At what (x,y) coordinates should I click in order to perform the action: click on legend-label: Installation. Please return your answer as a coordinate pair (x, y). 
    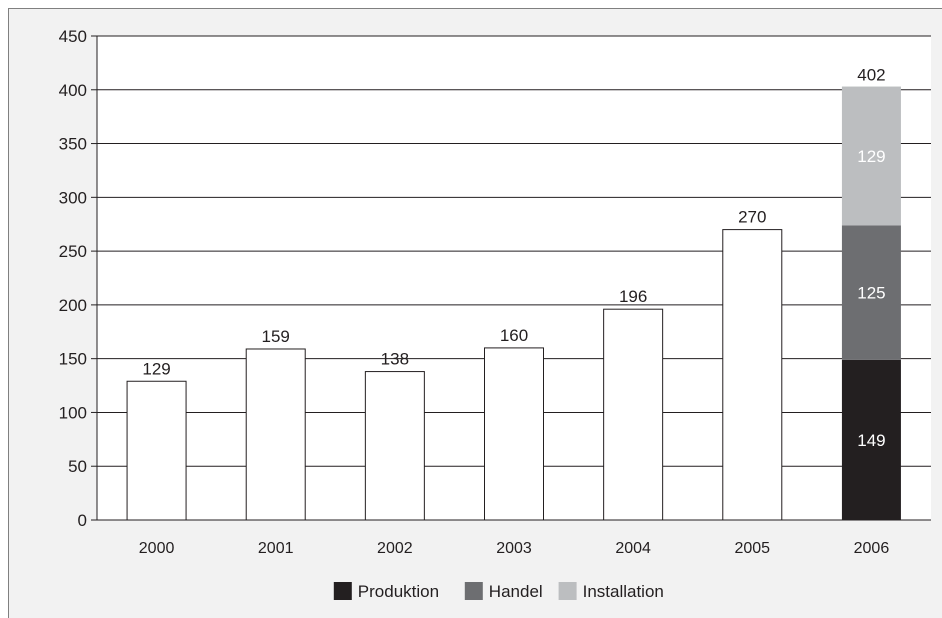
    Looking at the image, I should click on (623, 591).